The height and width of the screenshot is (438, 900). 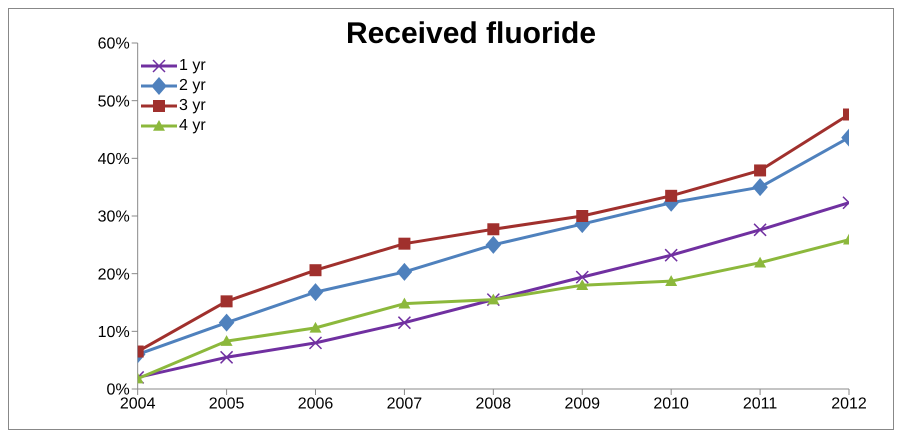 I want to click on chart-title: Received fluoride, so click(x=471, y=33).